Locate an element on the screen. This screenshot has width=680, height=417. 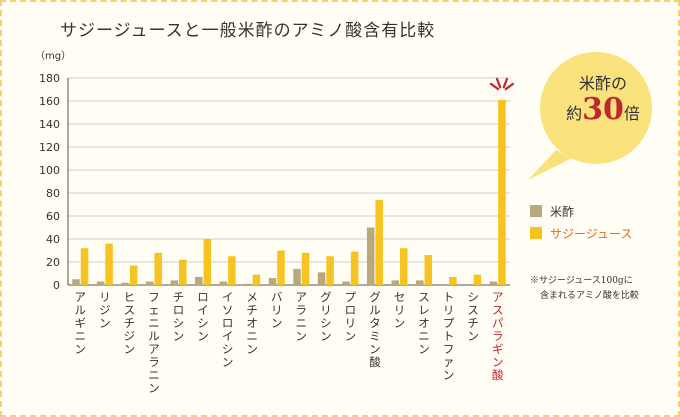
legend-label-sajee-juice: サジージュース is located at coordinates (591, 234).